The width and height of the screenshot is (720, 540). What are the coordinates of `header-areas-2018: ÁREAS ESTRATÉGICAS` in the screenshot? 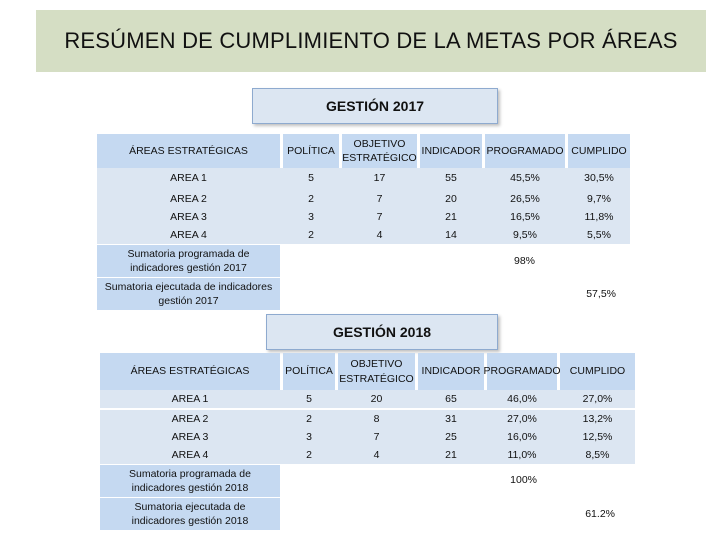 It's located at (190, 371).